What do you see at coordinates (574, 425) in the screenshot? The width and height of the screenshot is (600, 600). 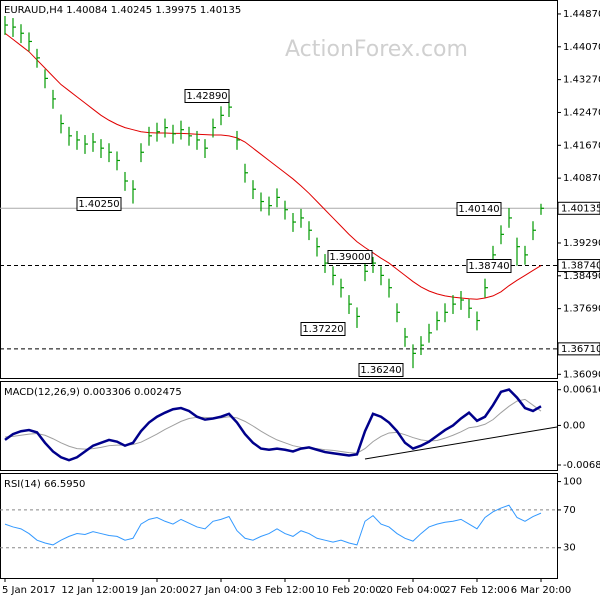 I see `y-tick-label: 0.00` at bounding box center [574, 425].